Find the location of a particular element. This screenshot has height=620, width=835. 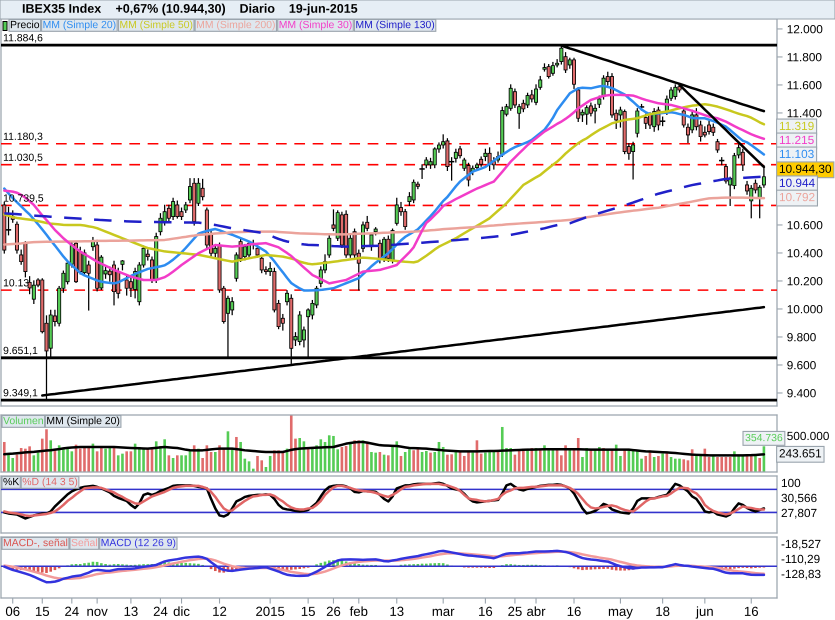

x-tick-label: nov is located at coordinates (97, 612).